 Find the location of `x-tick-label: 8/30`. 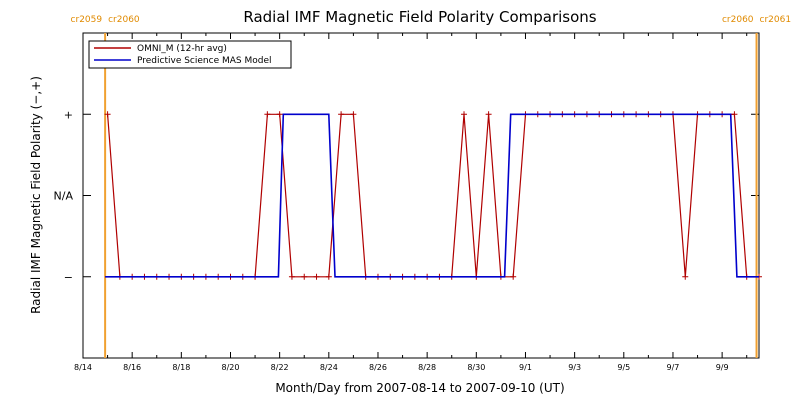

x-tick-label: 8/30 is located at coordinates (476, 367).